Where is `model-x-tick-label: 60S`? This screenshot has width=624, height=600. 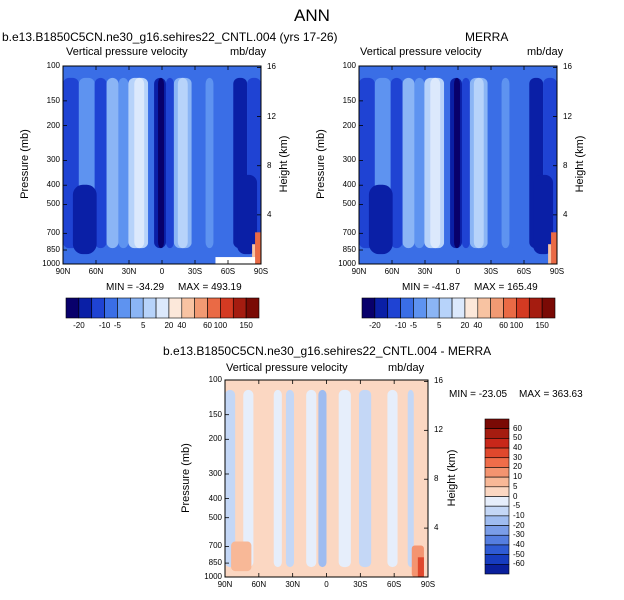 model-x-tick-label: 60S is located at coordinates (228, 271).